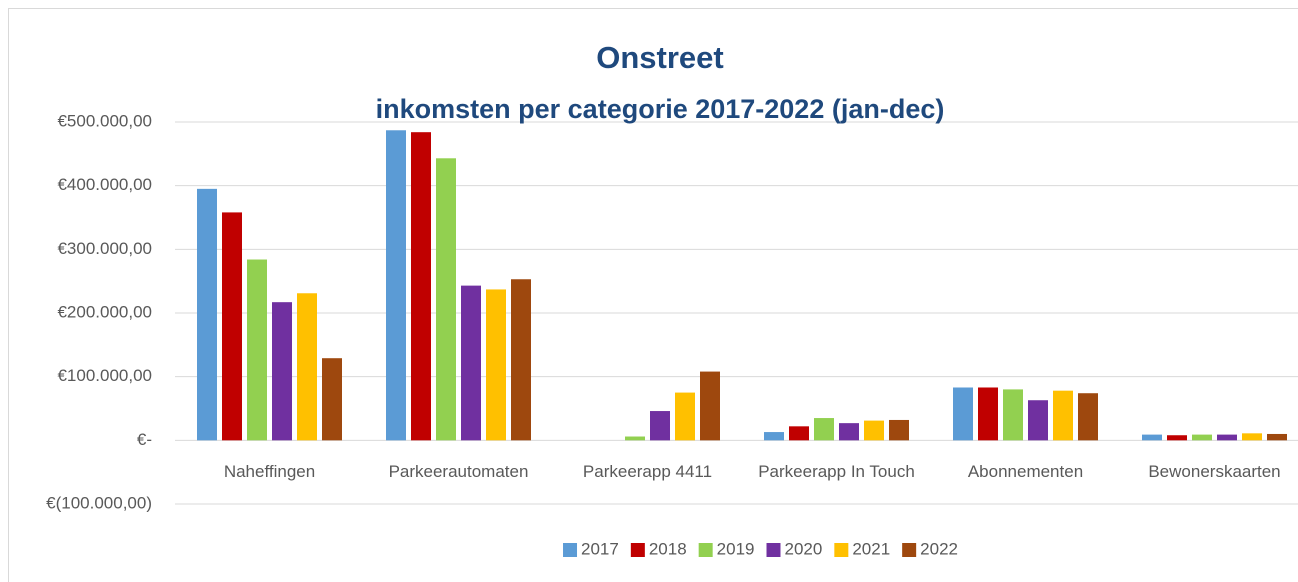 This screenshot has height=582, width=1298. I want to click on legend-label: 2020, so click(804, 548).